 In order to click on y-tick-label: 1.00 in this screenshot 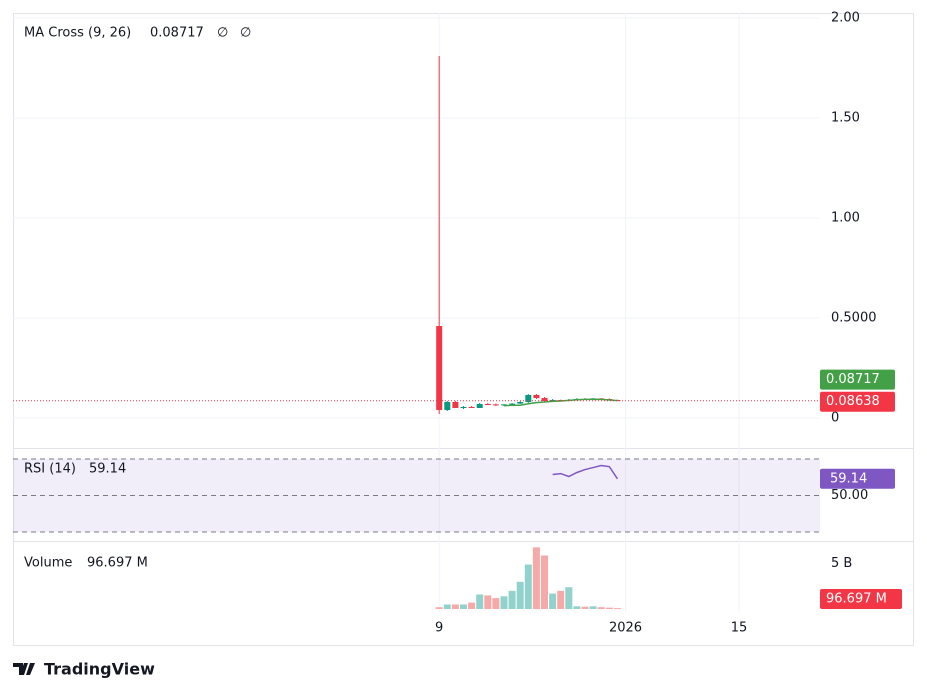, I will do `click(845, 218)`.